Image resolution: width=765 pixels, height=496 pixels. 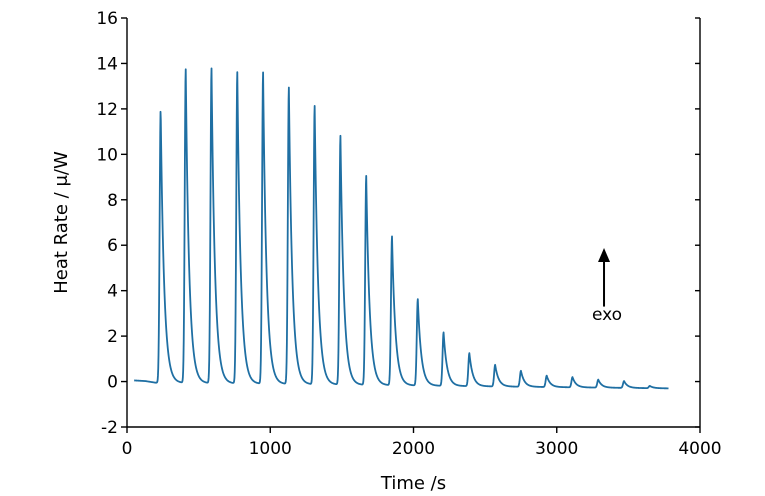 I want to click on y-tick-label: 6, so click(x=112, y=246).